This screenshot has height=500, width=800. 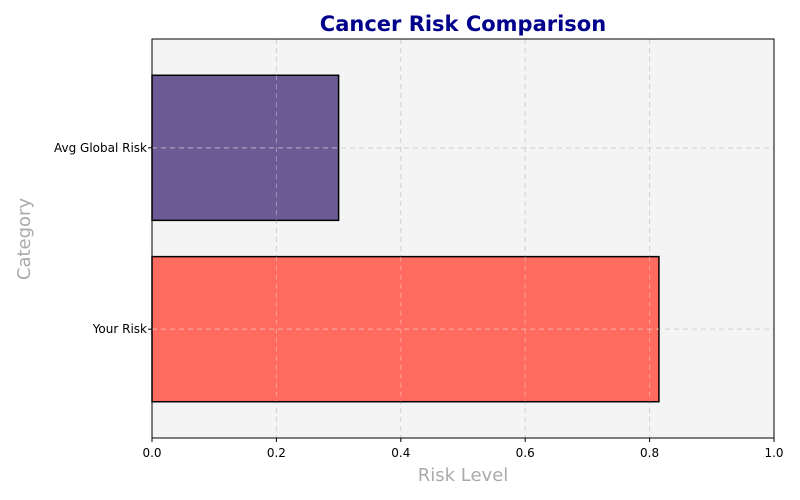 What do you see at coordinates (276, 453) in the screenshot?
I see `x-tick-label: 0.2` at bounding box center [276, 453].